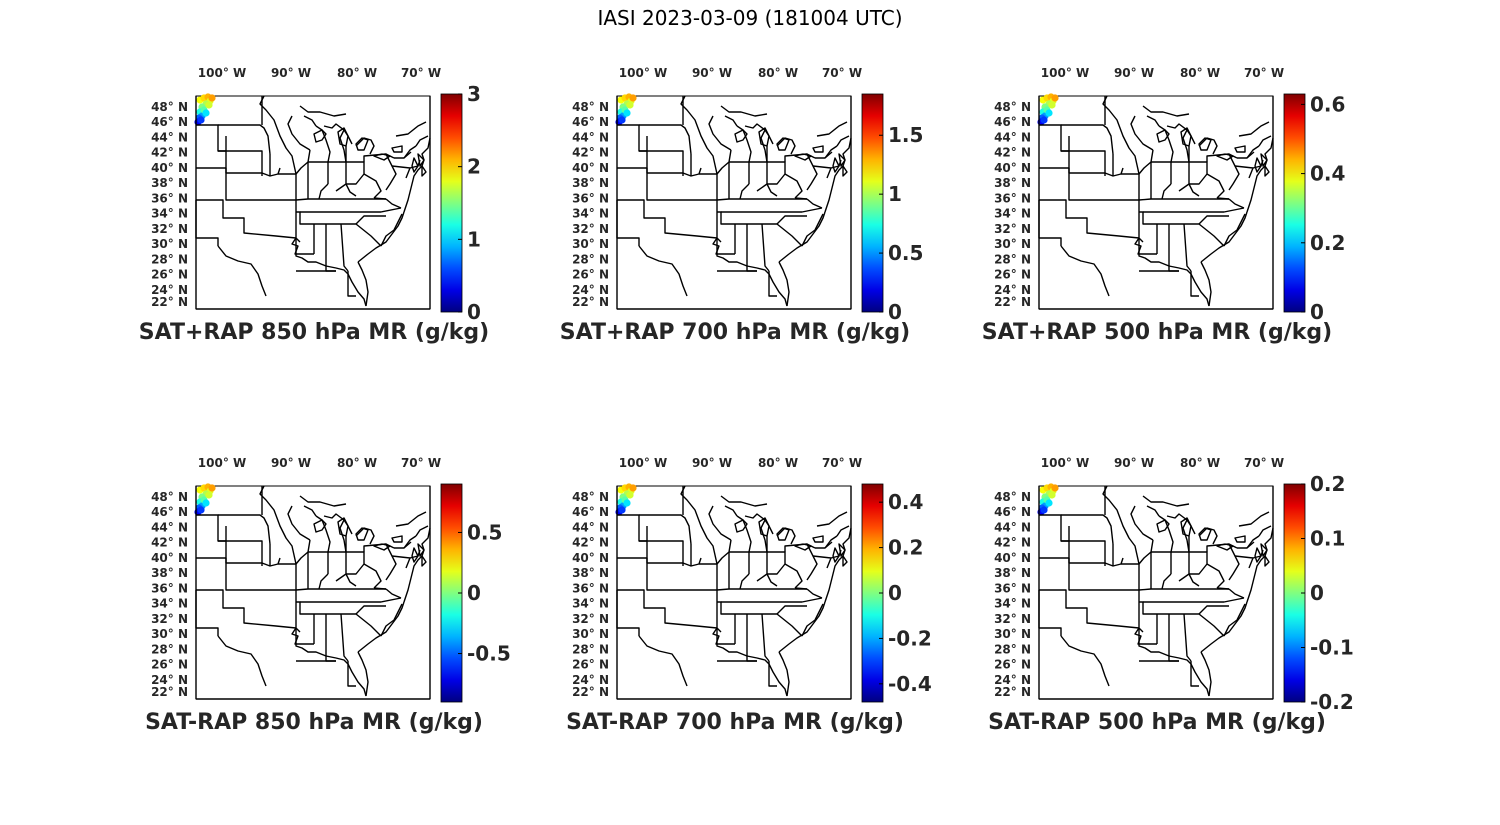  I want to click on panel-title: SAT-RAP 500 hPa MR (g/kg), so click(1157, 722).